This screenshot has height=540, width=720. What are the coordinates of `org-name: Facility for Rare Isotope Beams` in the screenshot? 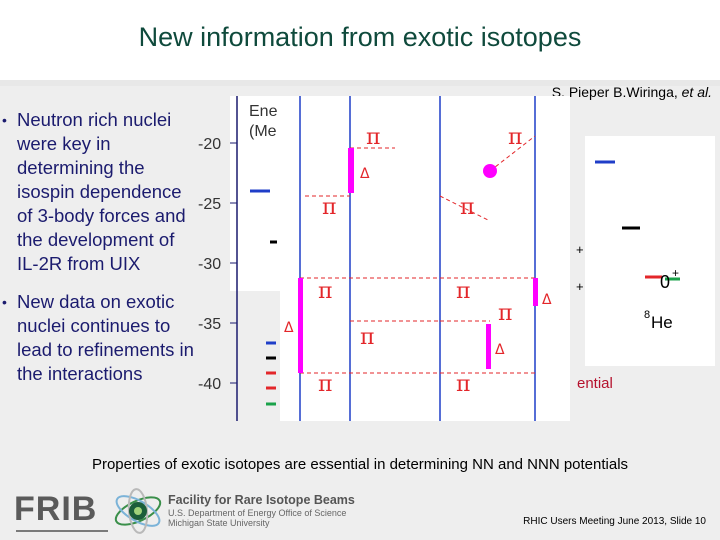 It's located at (261, 500).